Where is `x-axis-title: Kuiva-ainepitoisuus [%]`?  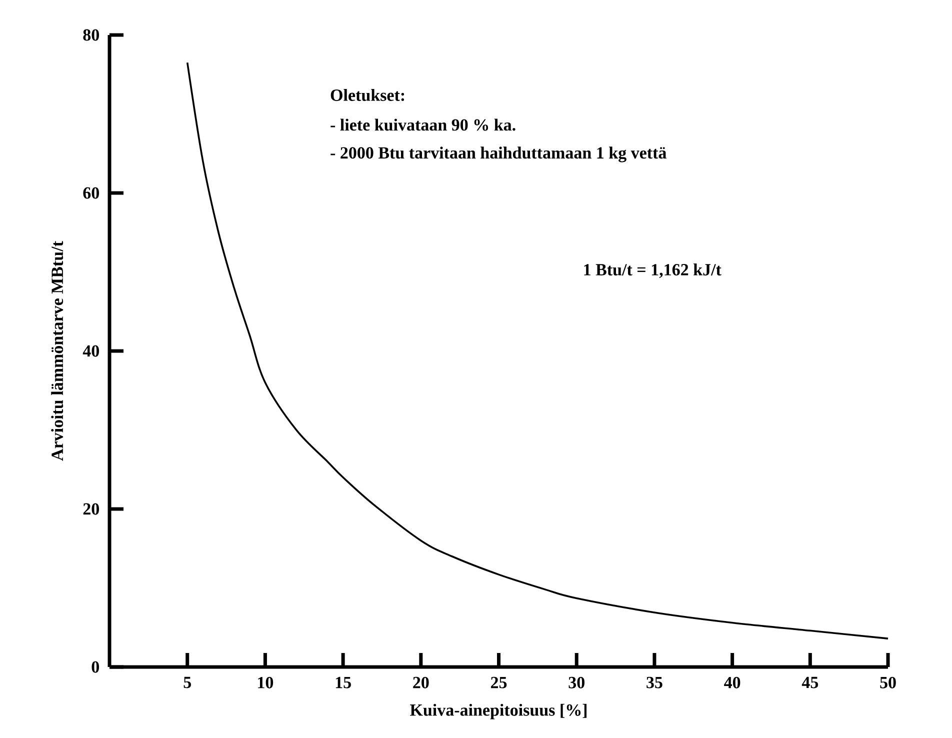 x-axis-title: Kuiva-ainepitoisuus [%] is located at coordinates (498, 712).